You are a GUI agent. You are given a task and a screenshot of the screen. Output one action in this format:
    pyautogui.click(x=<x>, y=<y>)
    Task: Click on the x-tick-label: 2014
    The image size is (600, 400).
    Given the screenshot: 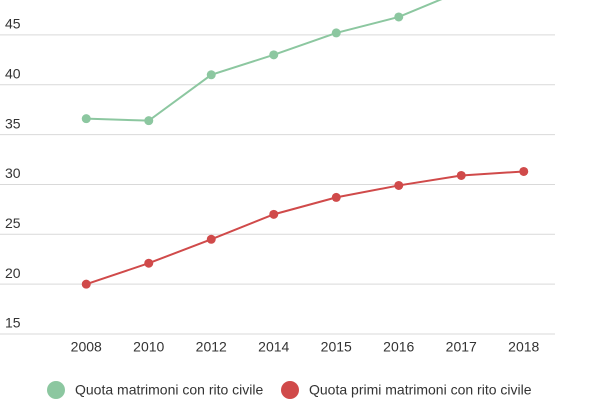 What is the action you would take?
    pyautogui.click(x=273, y=347)
    